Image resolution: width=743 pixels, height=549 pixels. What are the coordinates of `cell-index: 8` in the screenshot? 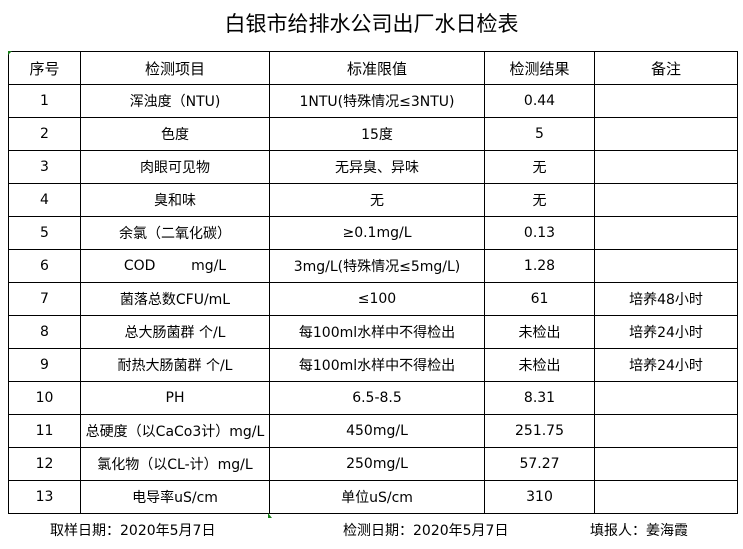 It's located at (44, 332).